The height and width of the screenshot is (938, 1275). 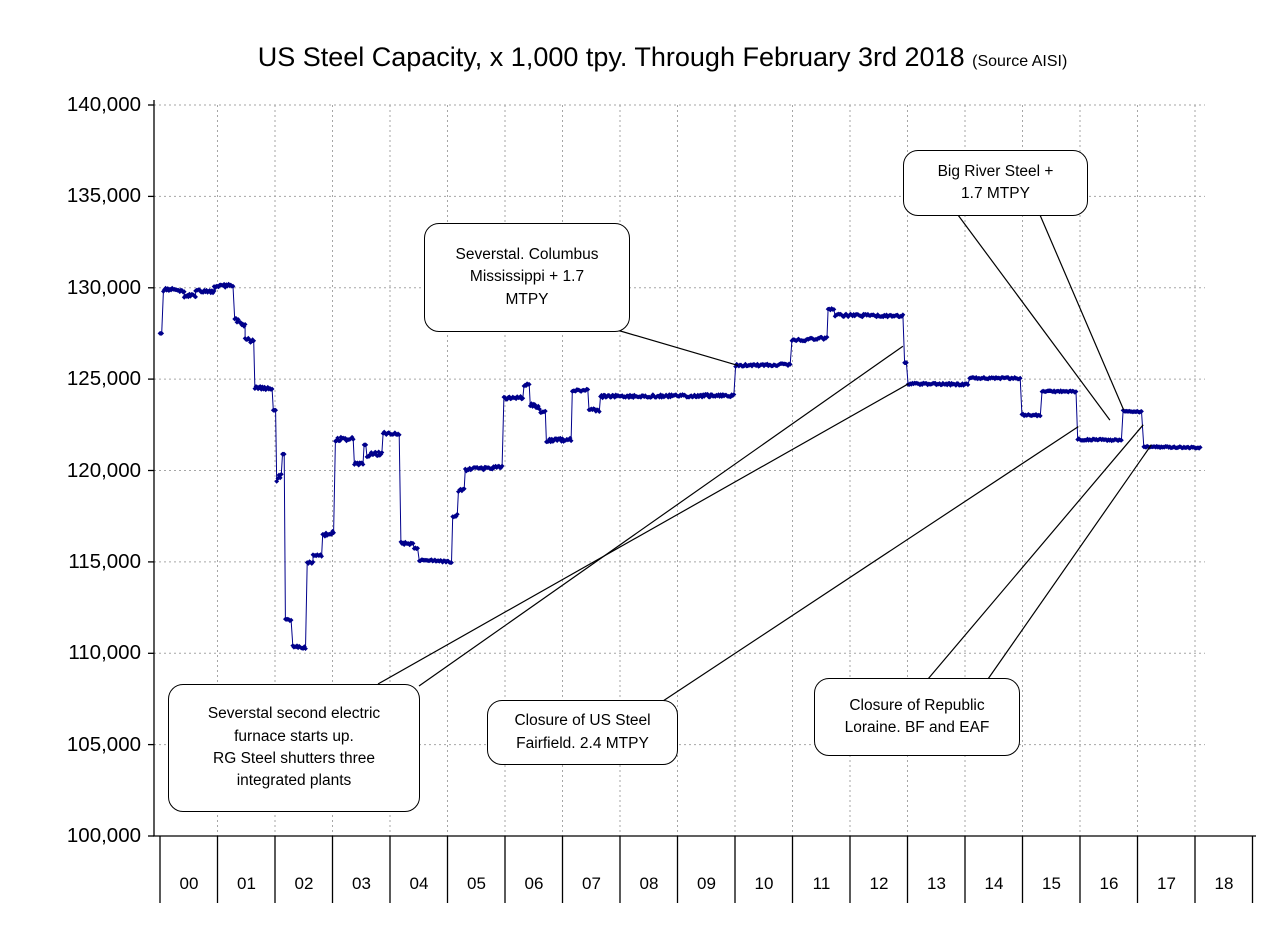 What do you see at coordinates (582, 732) in the screenshot?
I see `callout-us-steel-fairfield: Closure of US Steel Fairfield. 2.4 MTPY` at bounding box center [582, 732].